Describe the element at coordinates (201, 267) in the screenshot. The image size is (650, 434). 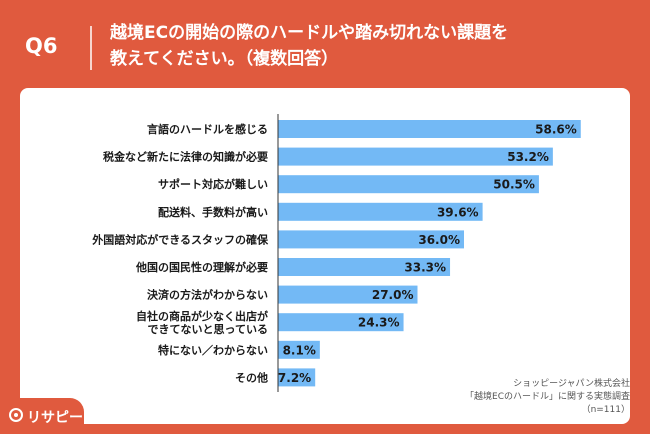
I see `category-label: 他国の国民性の理解が必要` at that location.